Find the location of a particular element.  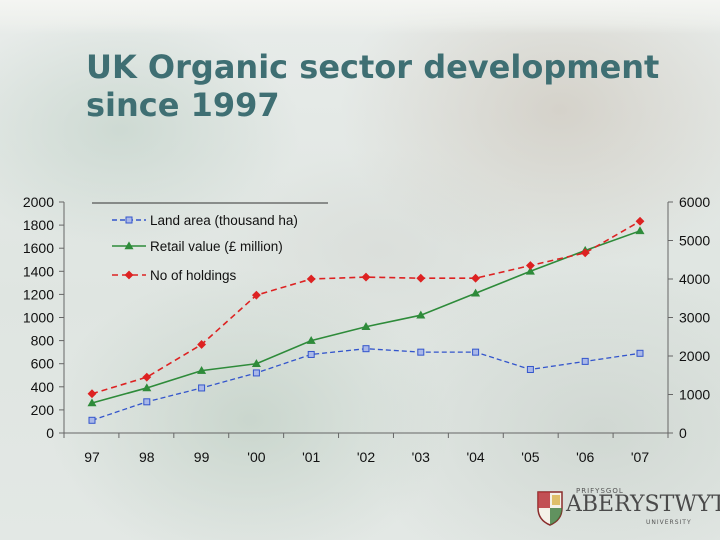

y-left-tick-label: 1400 is located at coordinates (38, 271).